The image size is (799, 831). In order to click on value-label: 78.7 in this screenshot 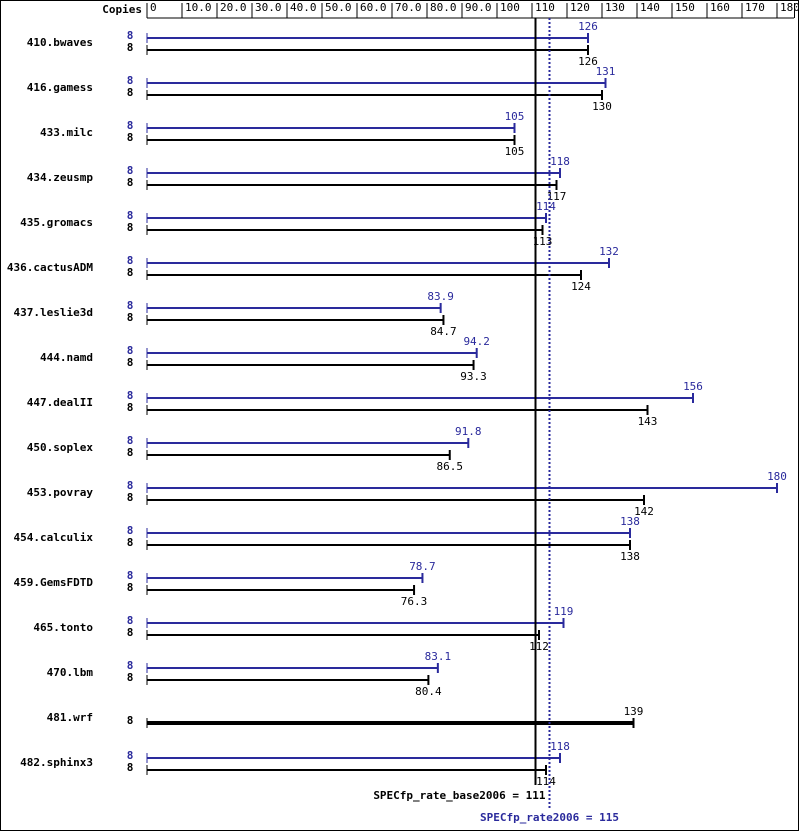, I will do `click(422, 566)`.